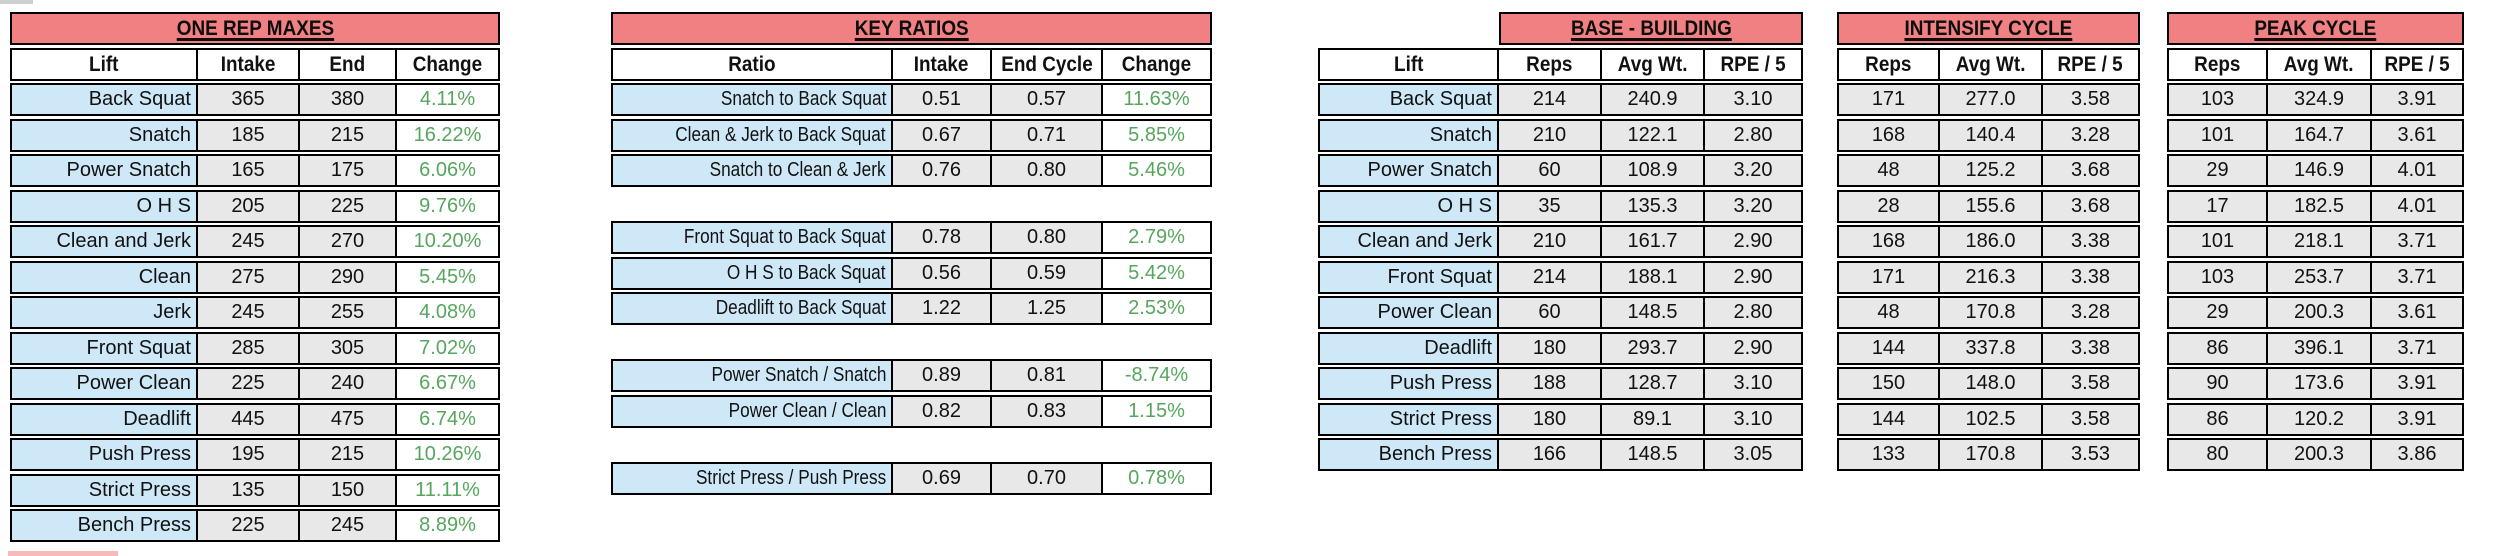  I want to click on avg-wt-value-cell: 200.3, so click(2320, 312).